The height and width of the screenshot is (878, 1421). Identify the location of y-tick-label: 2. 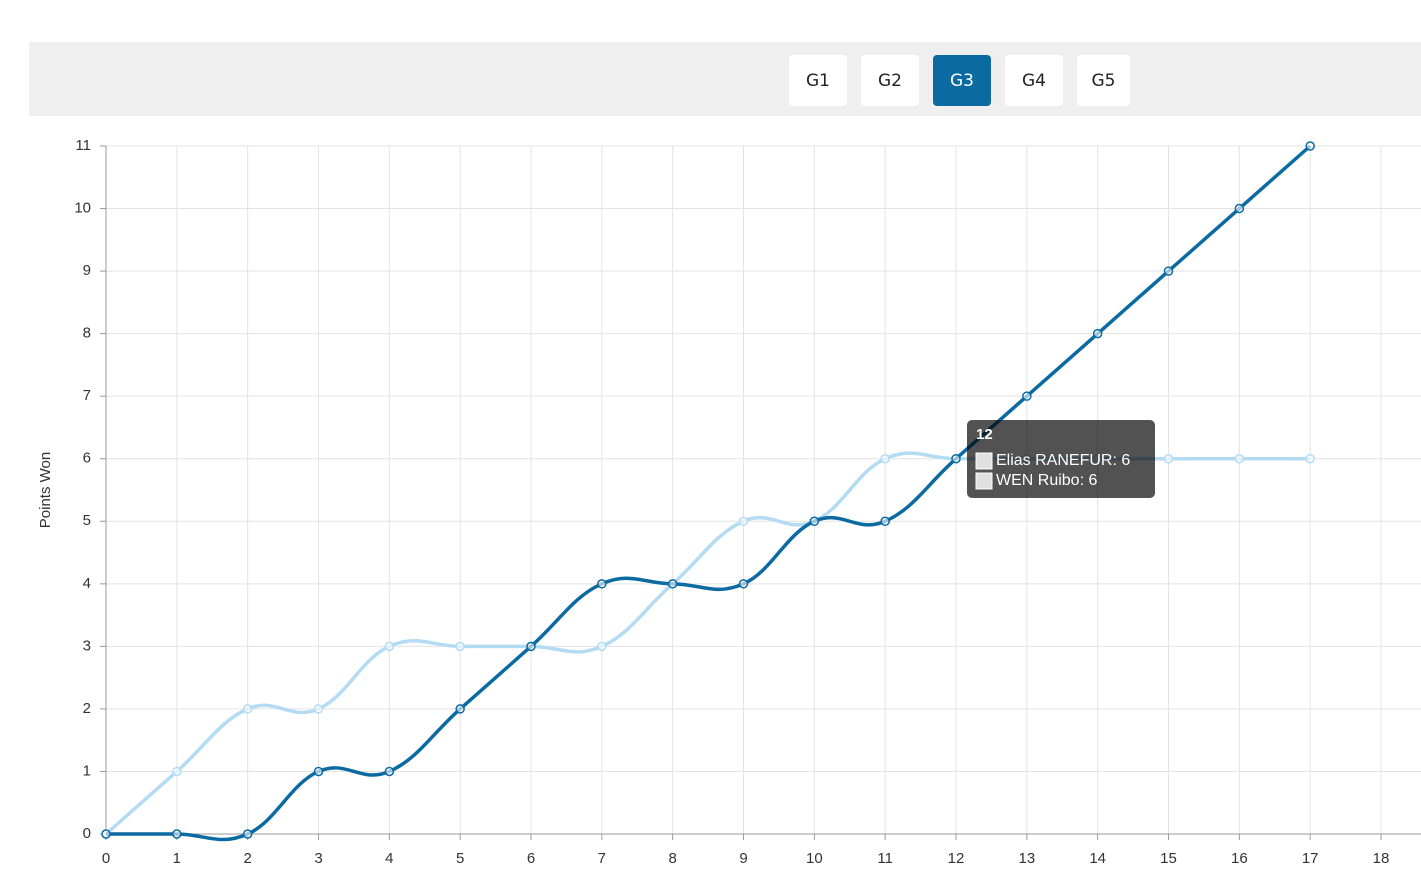
(87, 708).